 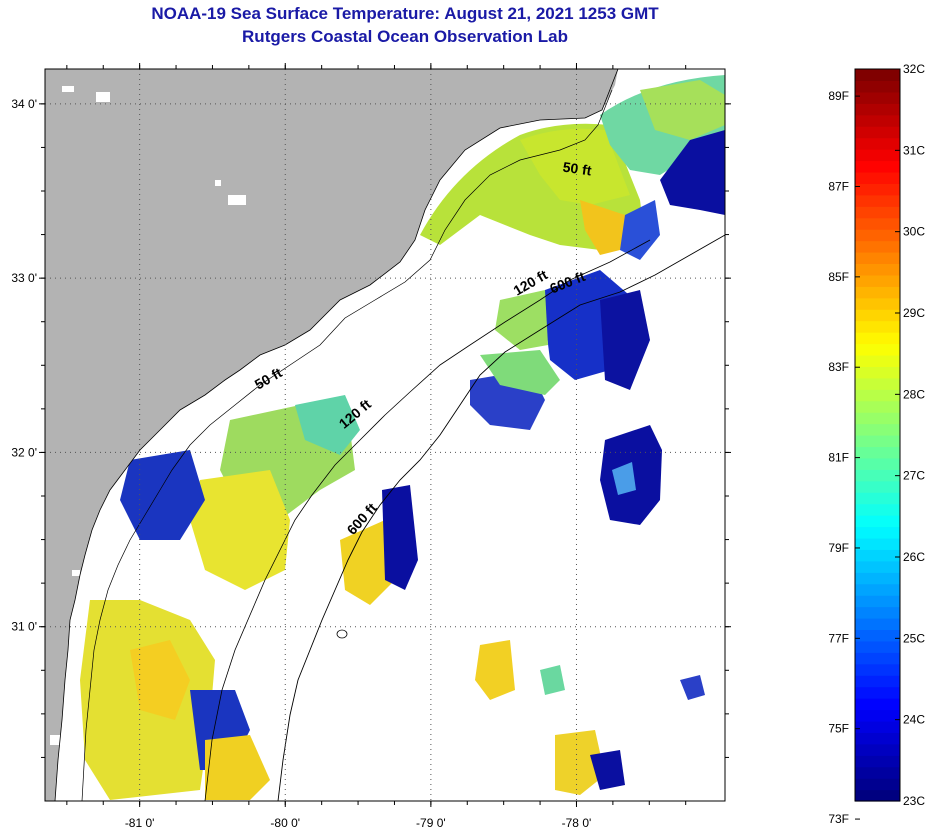 What do you see at coordinates (914, 801) in the screenshot?
I see `celsius-label: 23C` at bounding box center [914, 801].